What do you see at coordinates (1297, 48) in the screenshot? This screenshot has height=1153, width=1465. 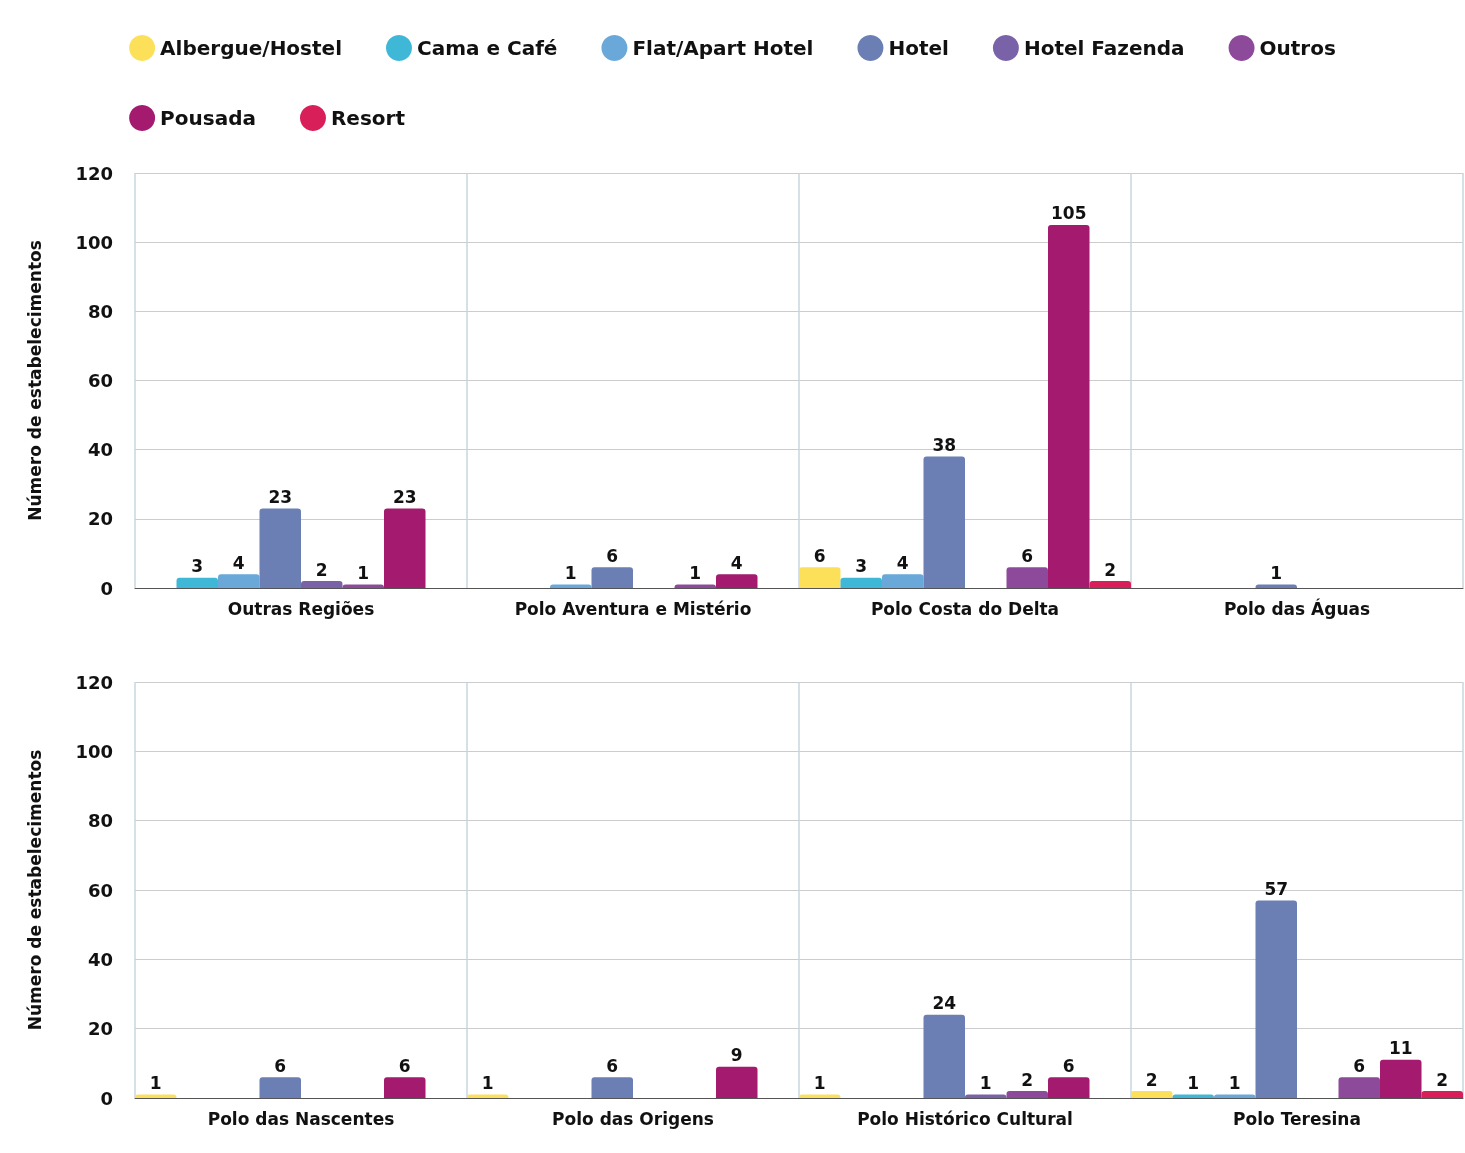 I see `legend-label: Outros` at bounding box center [1297, 48].